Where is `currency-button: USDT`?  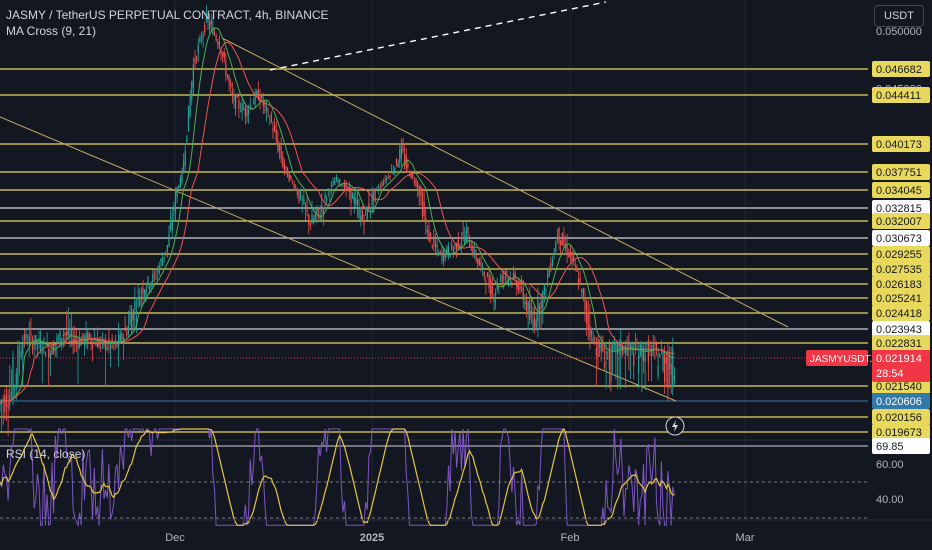 currency-button: USDT is located at coordinates (899, 16).